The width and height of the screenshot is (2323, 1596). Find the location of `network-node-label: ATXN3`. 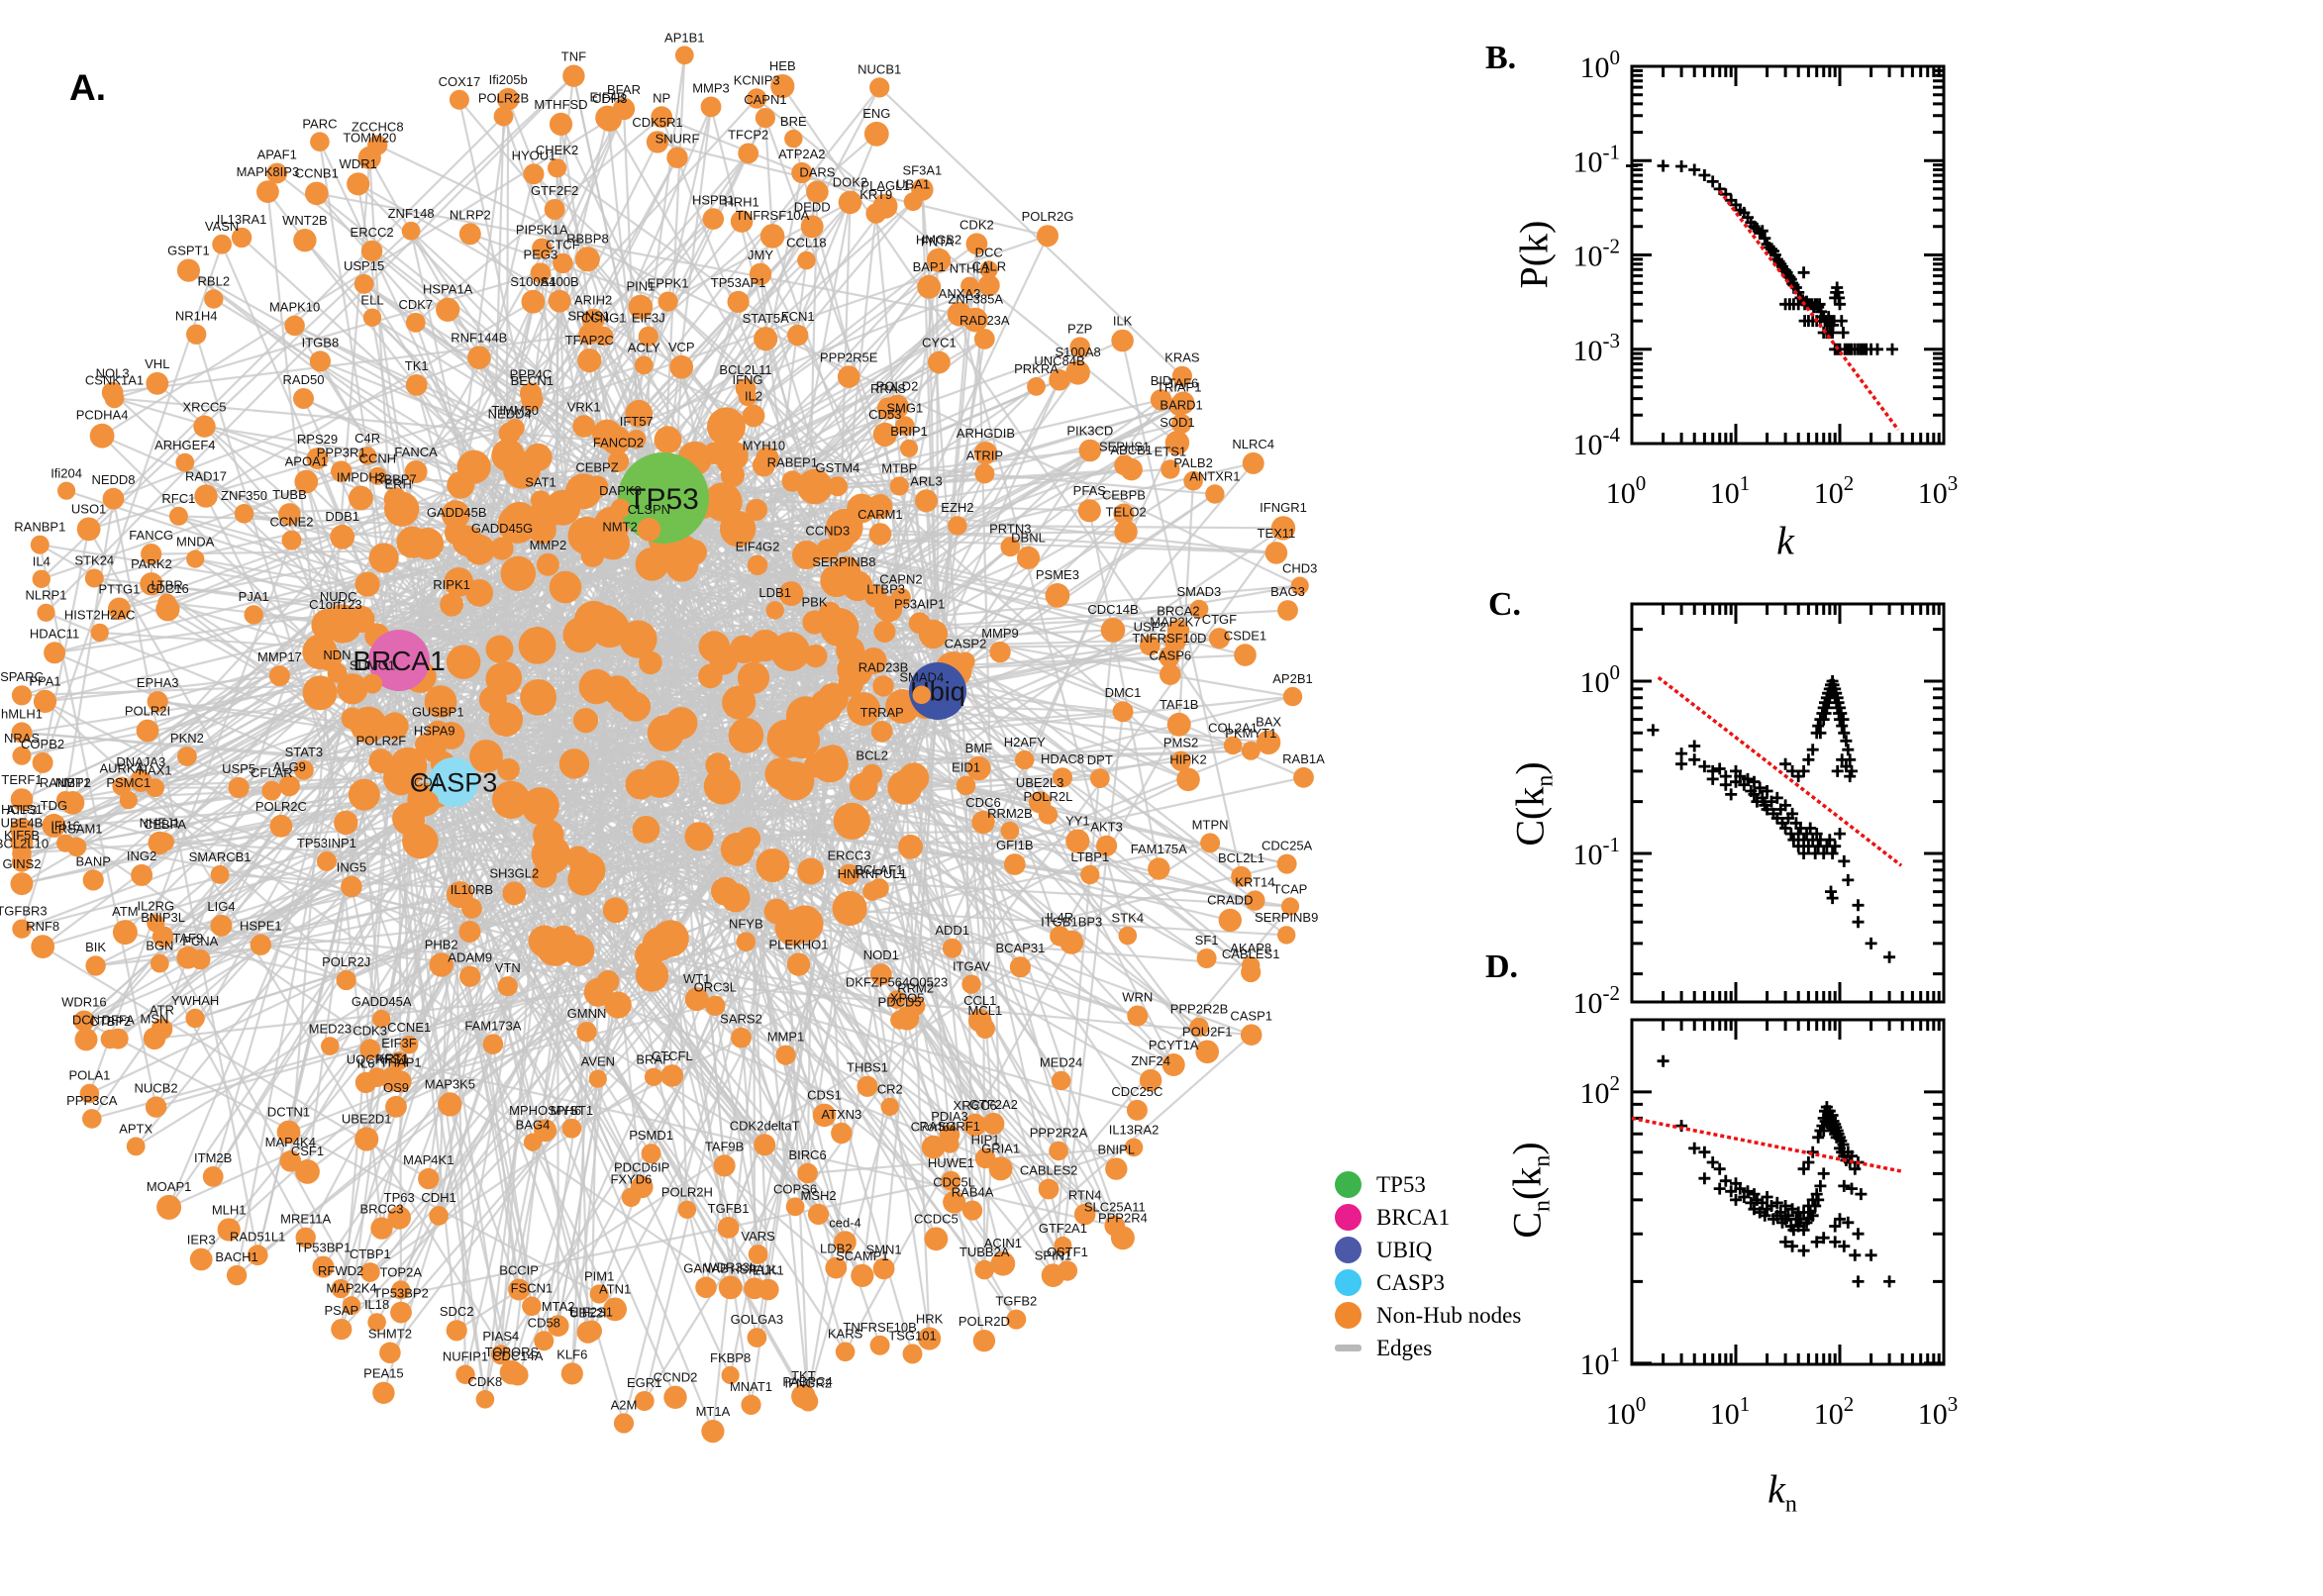

network-node-label: ATXN3 is located at coordinates (841, 1114).